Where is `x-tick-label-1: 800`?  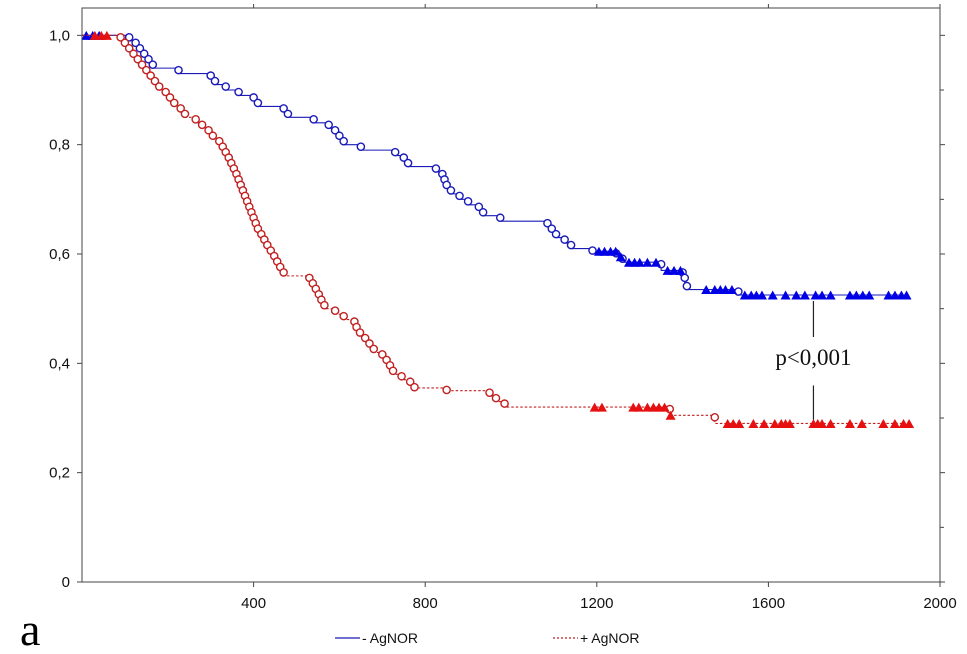
x-tick-label-1: 800 is located at coordinates (425, 603).